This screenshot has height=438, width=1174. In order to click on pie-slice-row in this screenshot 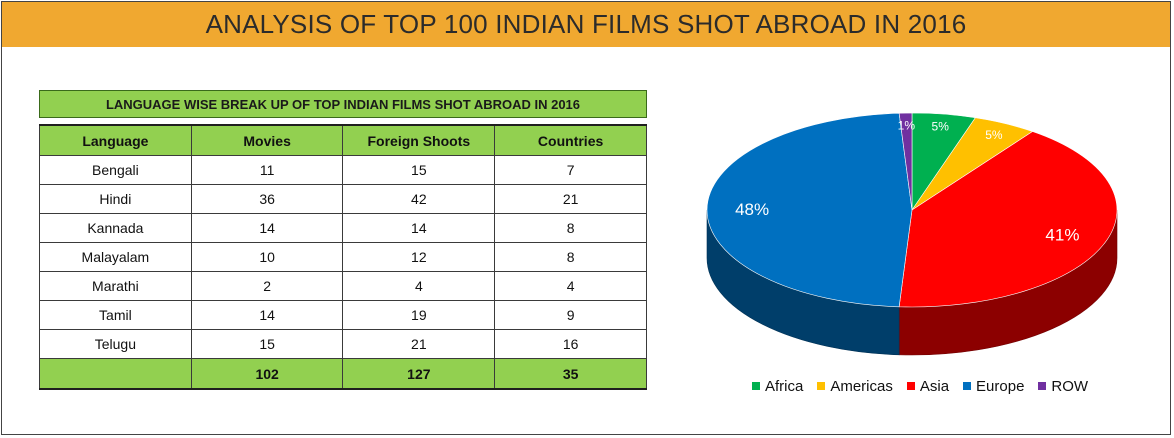, I will do `click(905, 161)`.